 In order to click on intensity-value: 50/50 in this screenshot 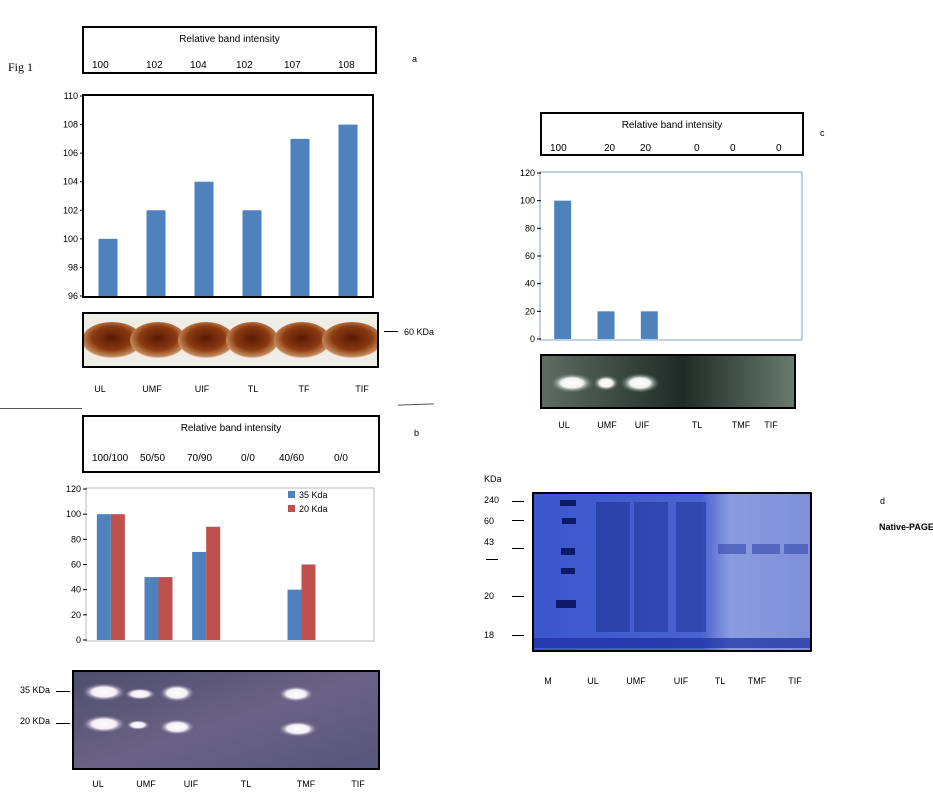, I will do `click(153, 458)`.